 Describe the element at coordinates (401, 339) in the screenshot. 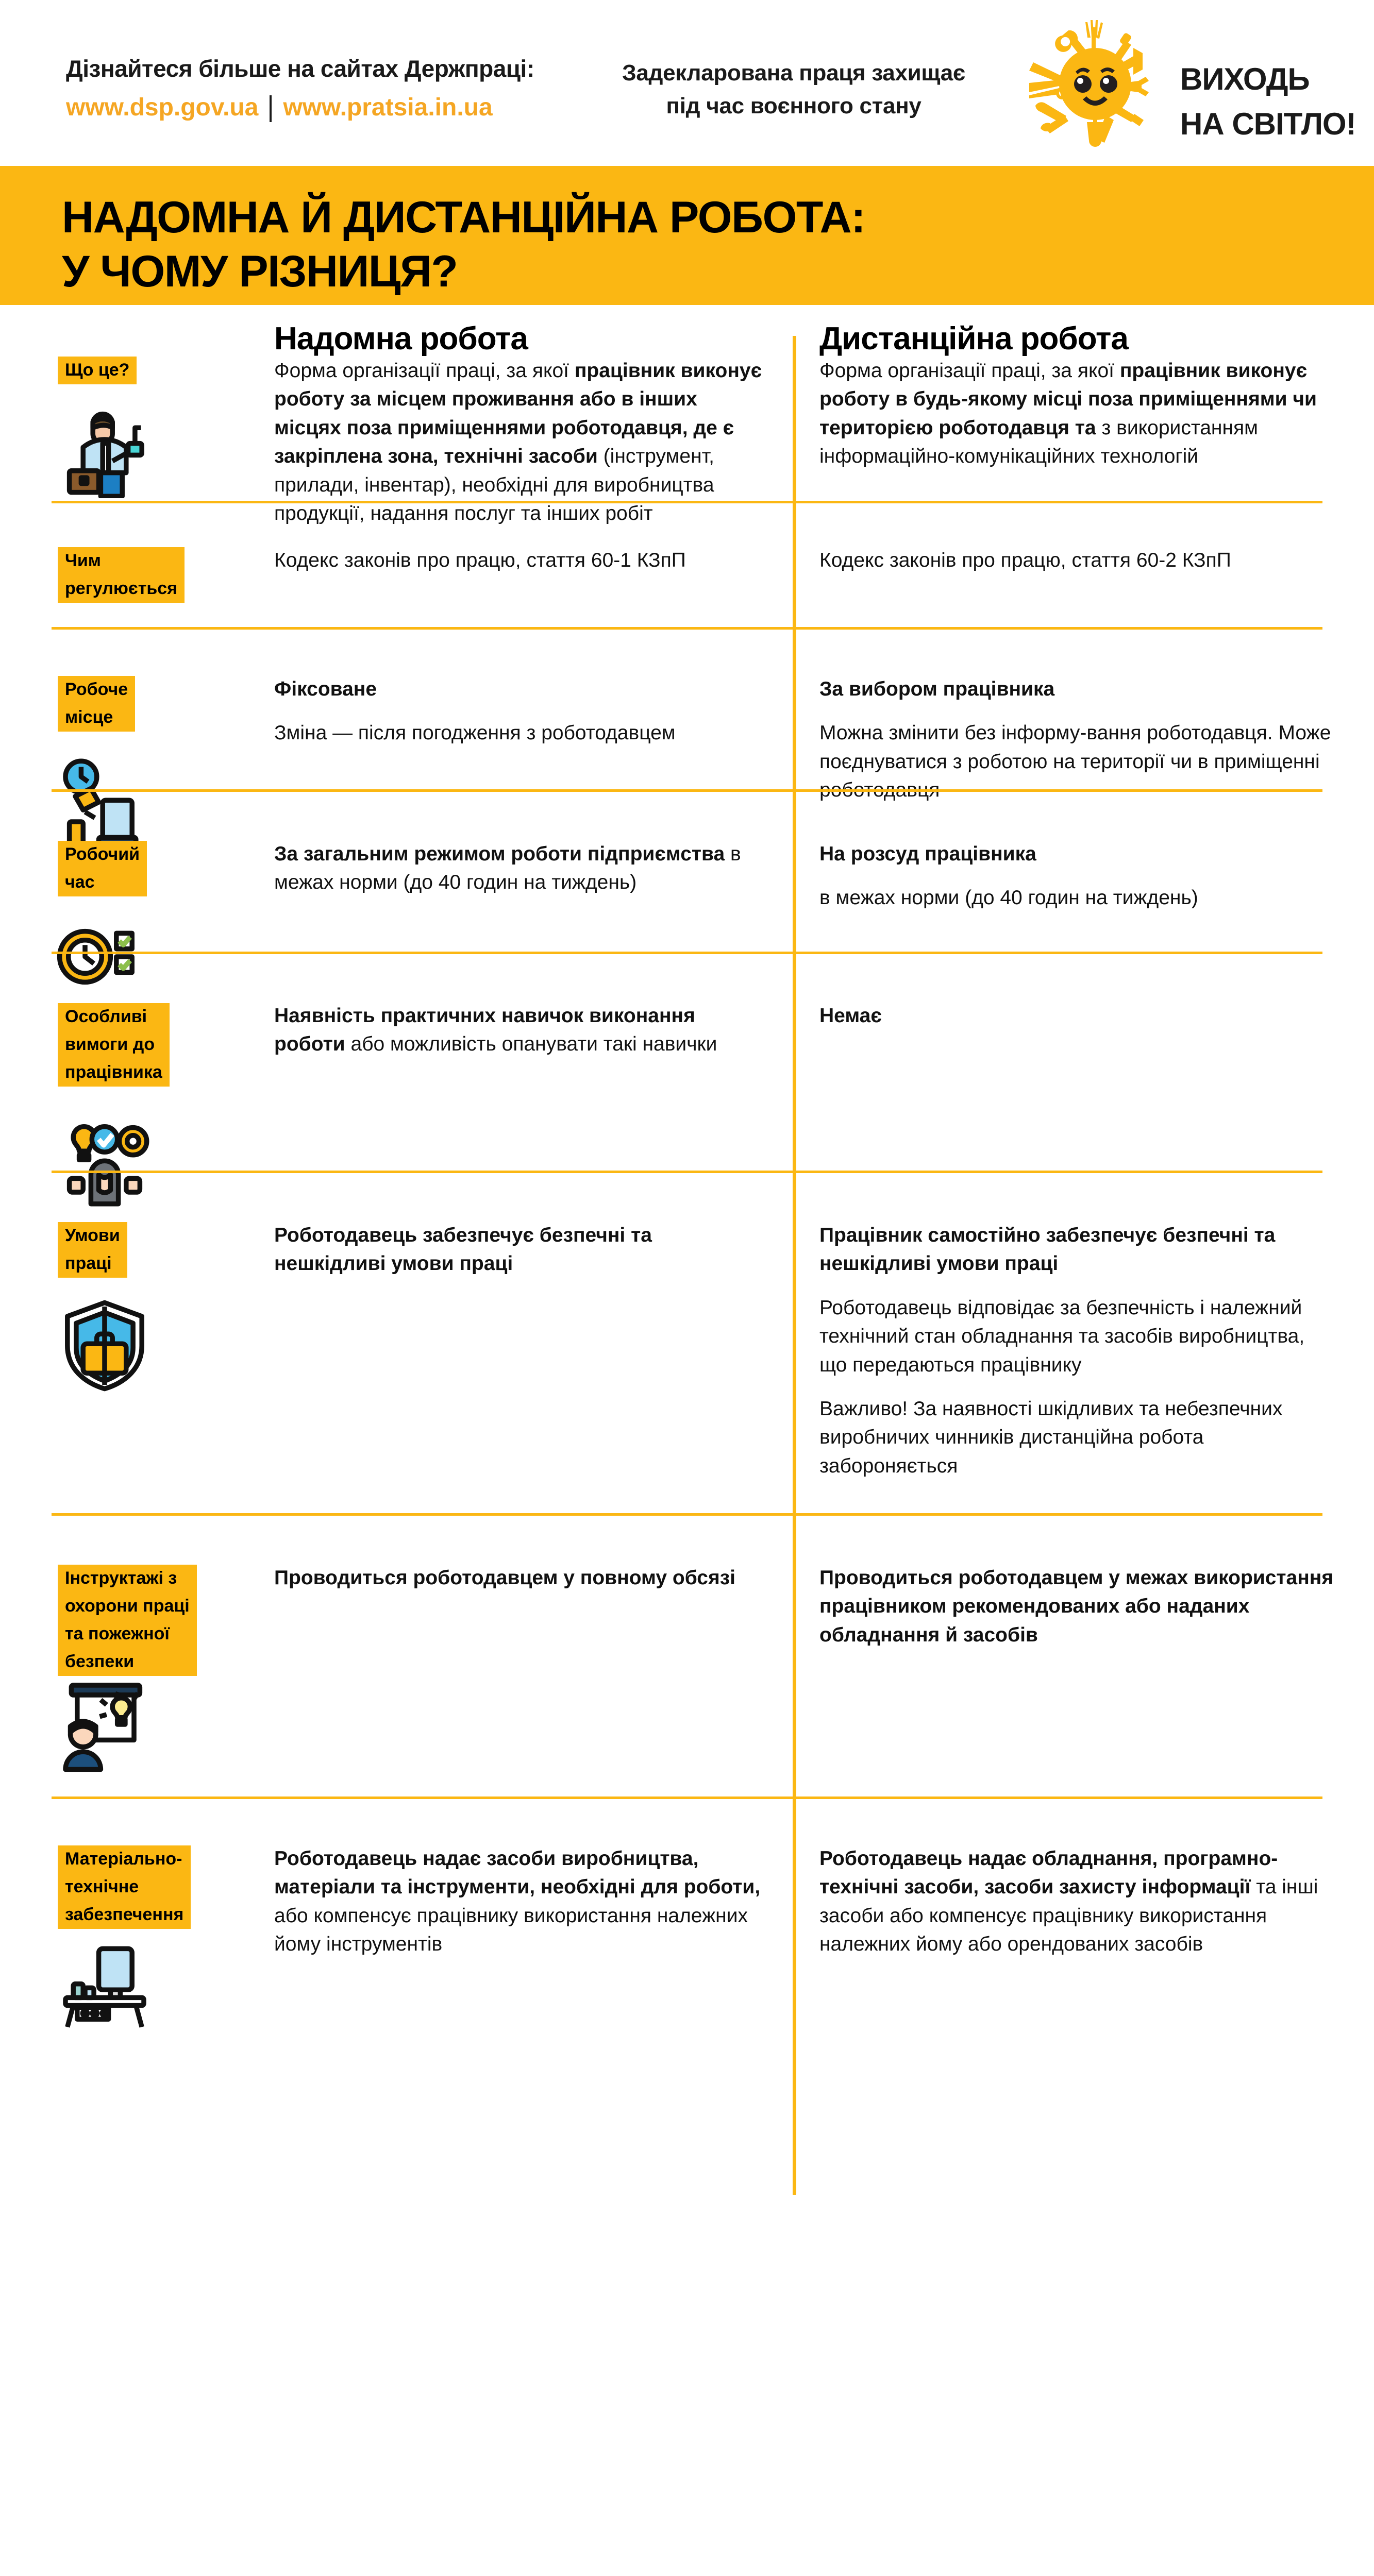

I see `column-header-home-work: Надомна робота` at that location.